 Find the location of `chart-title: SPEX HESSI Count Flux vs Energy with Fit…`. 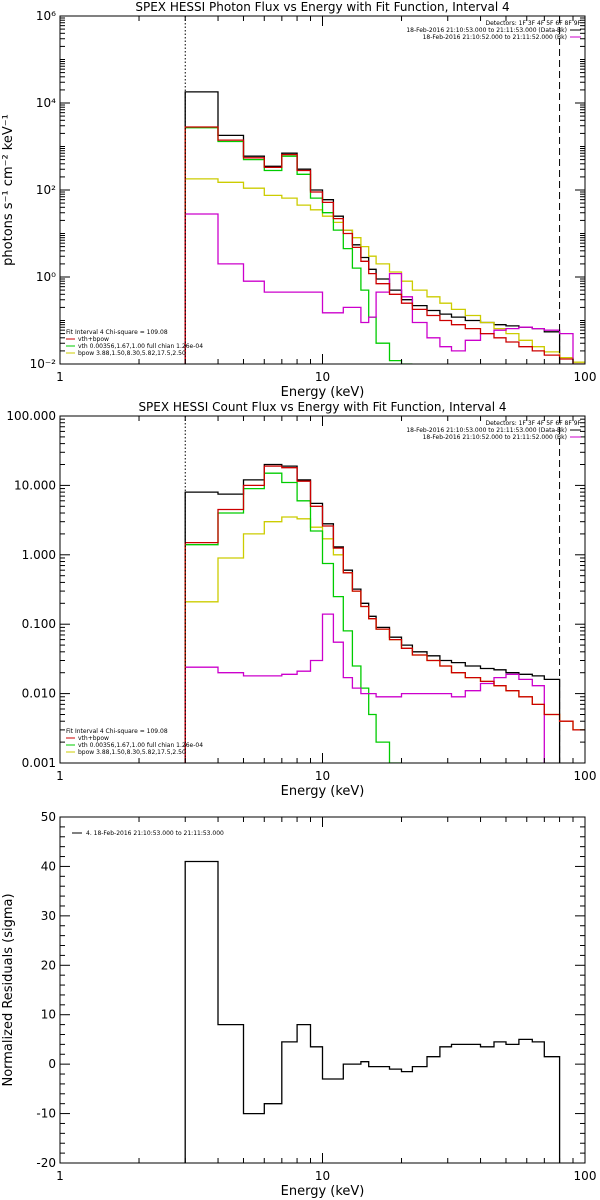

chart-title: SPEX HESSI Count Flux vs Energy with Fit… is located at coordinates (322, 407).